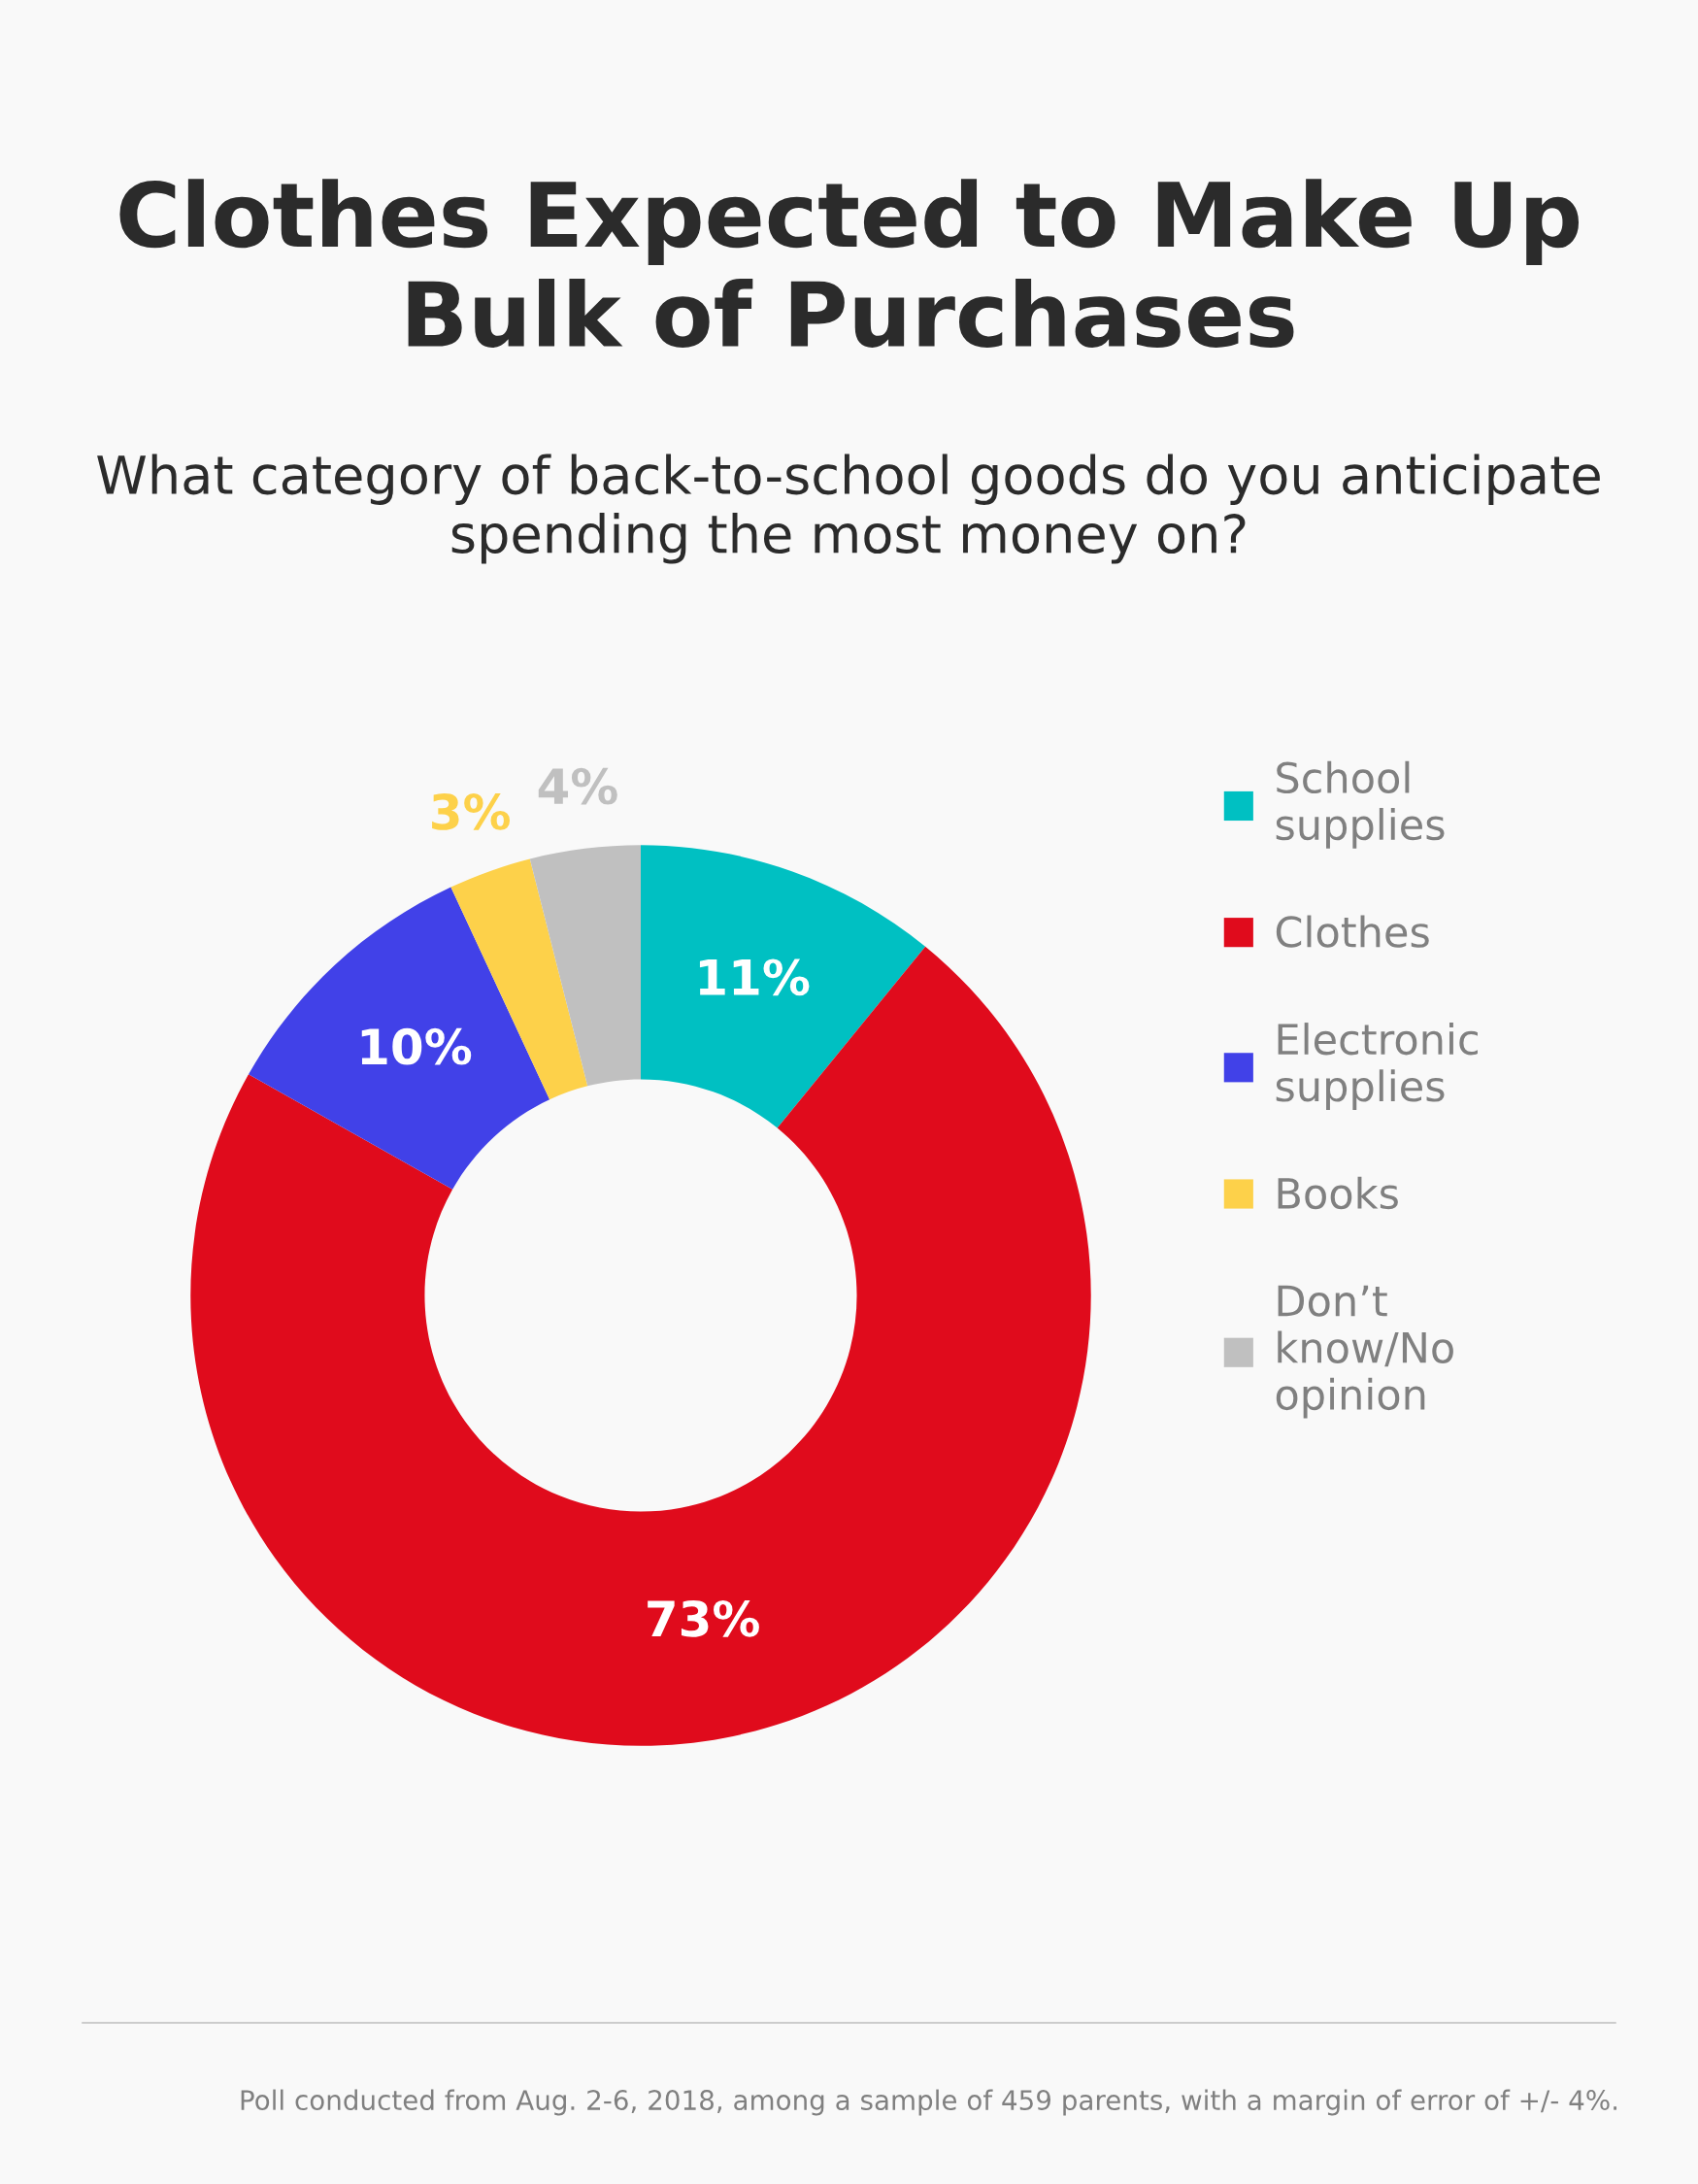  Describe the element at coordinates (754, 977) in the screenshot. I see `data-label: 11%` at that location.